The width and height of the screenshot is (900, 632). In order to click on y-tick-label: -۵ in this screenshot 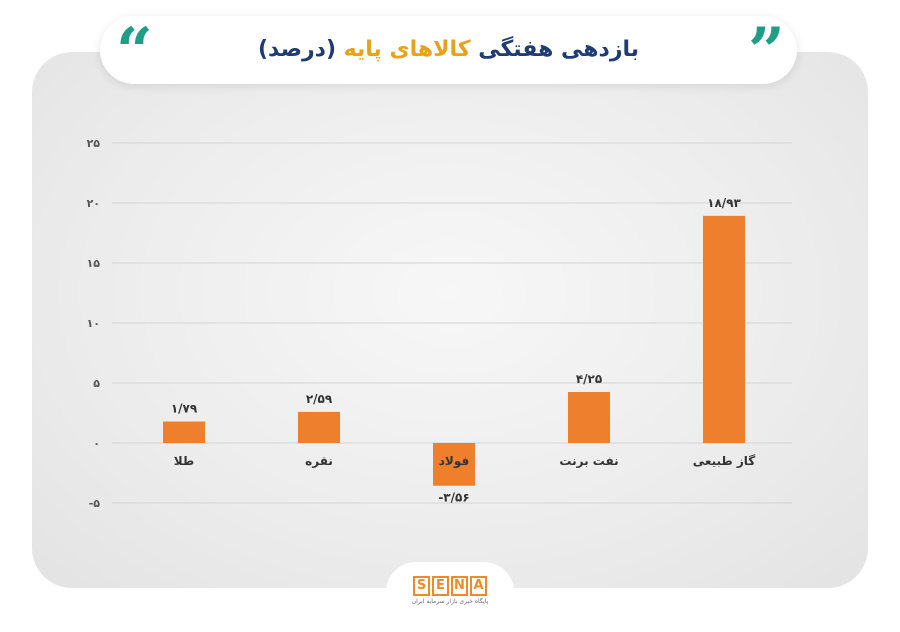, I will do `click(95, 503)`.